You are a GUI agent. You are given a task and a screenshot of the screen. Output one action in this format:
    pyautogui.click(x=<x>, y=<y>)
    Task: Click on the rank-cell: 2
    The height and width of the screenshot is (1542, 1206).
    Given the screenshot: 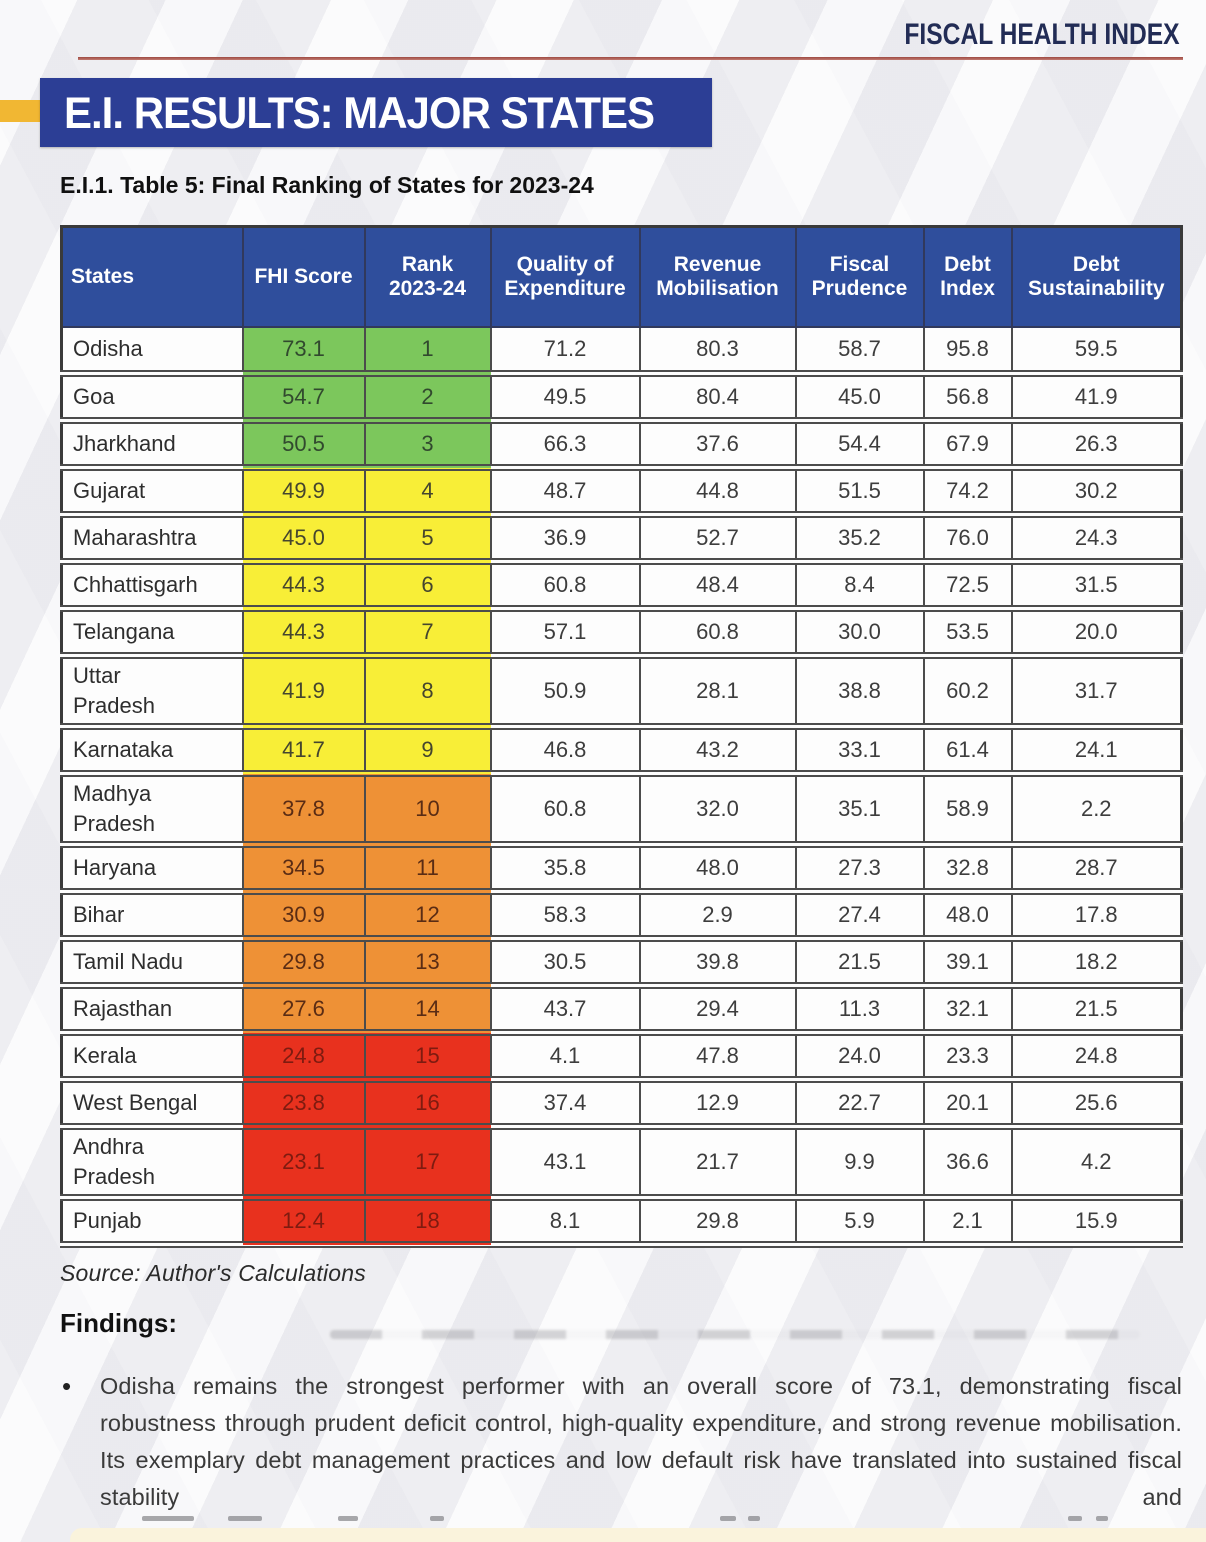 What is the action you would take?
    pyautogui.click(x=427, y=398)
    